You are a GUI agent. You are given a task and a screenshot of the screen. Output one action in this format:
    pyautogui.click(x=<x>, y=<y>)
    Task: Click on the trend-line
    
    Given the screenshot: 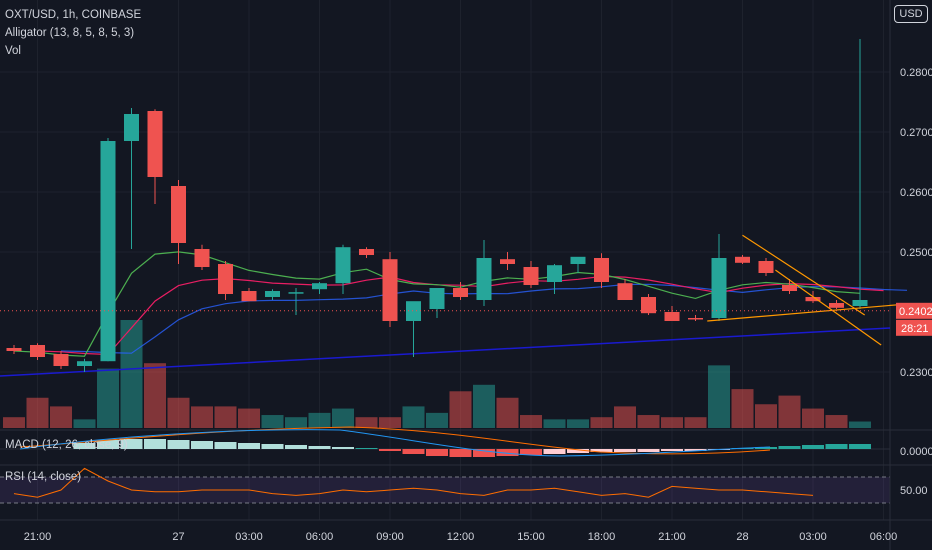 What is the action you would take?
    pyautogui.click(x=445, y=352)
    